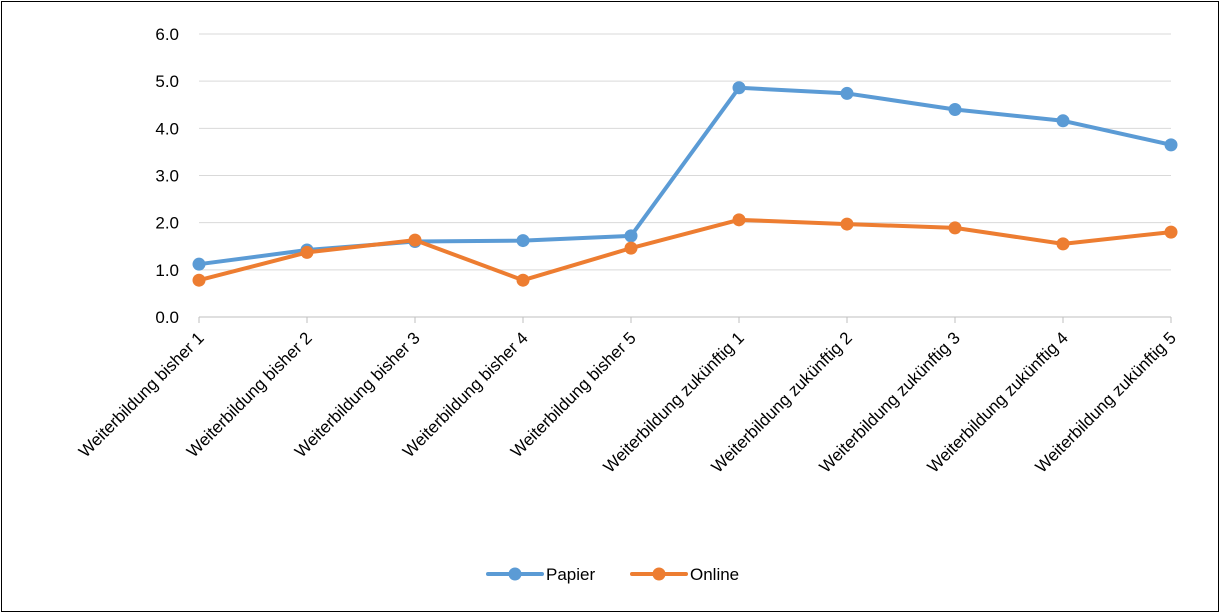  I want to click on y-tick-label: 6.0, so click(167, 34).